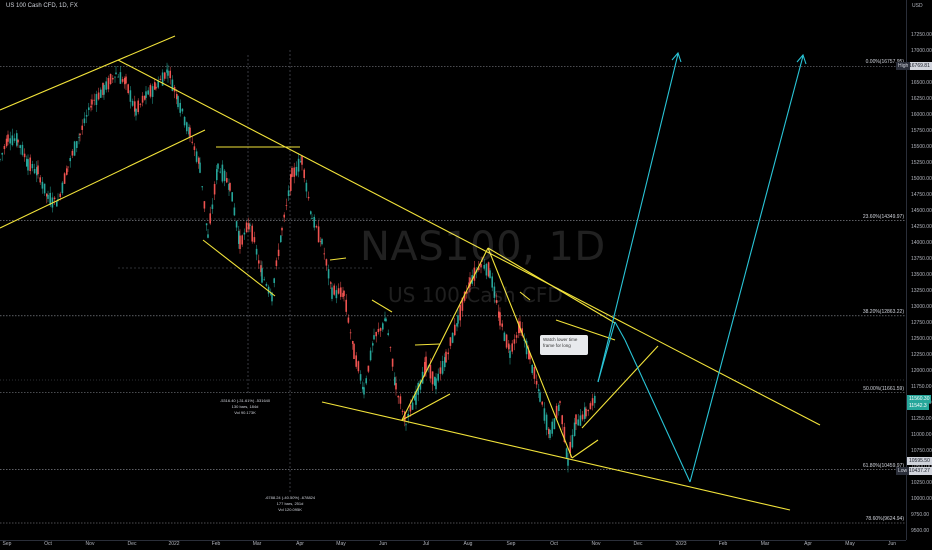 The image size is (932, 550). Describe the element at coordinates (921, 179) in the screenshot. I see `price-tick: 15000.00` at that location.